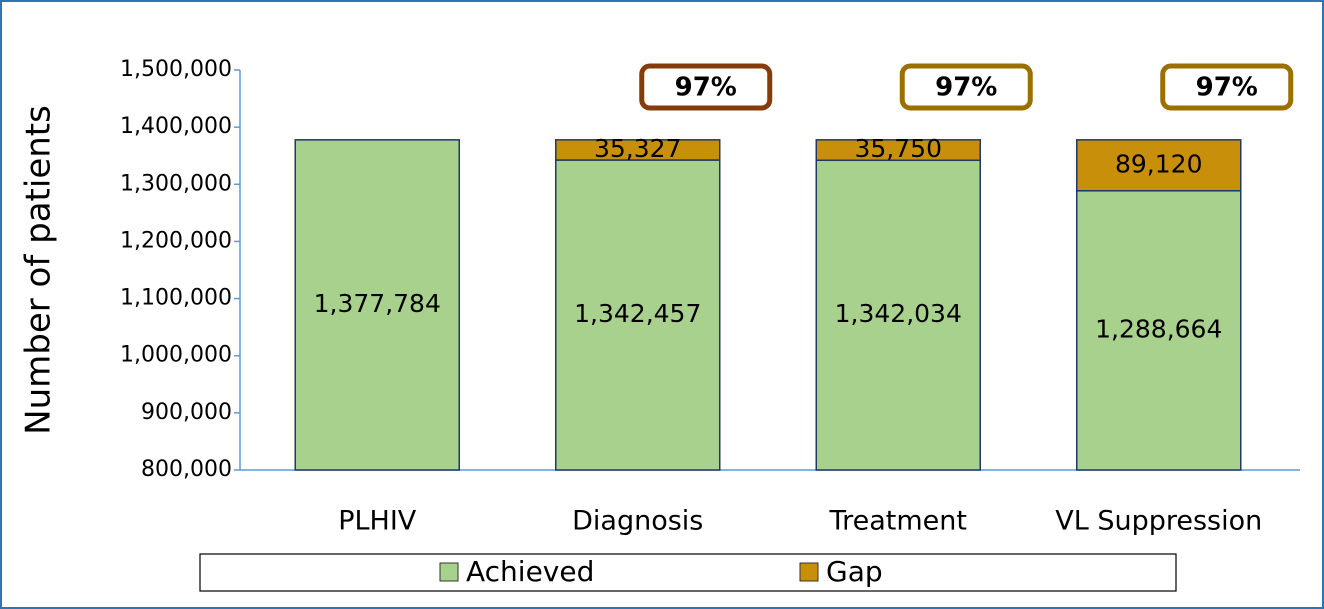 The image size is (1324, 609). Describe the element at coordinates (176, 69) in the screenshot. I see `y-tick-label: 1,500,000` at that location.